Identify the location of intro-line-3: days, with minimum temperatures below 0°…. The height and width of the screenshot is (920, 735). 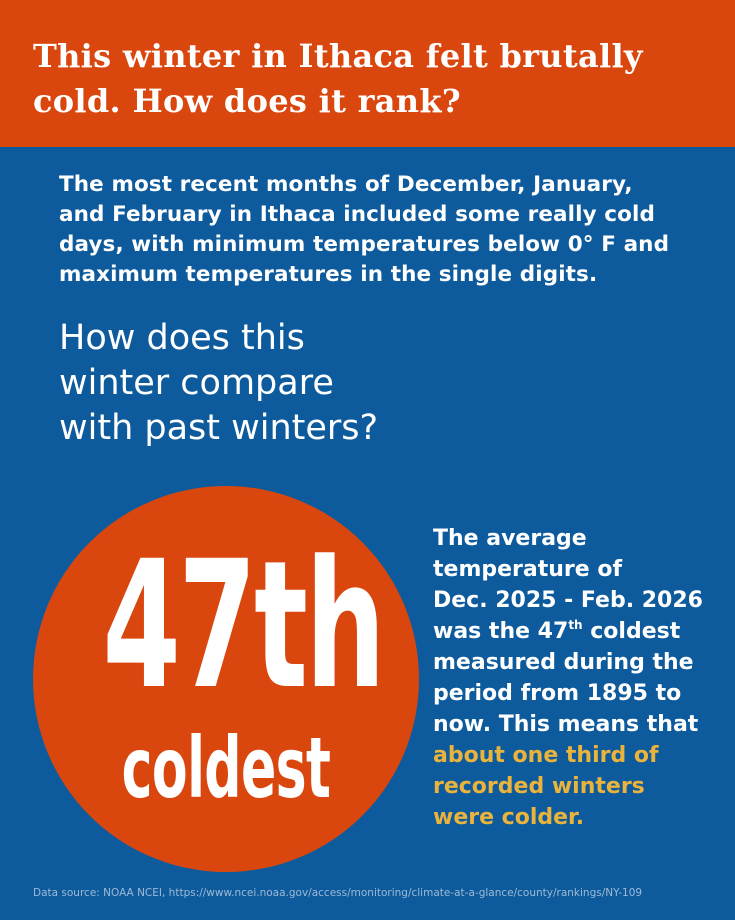
(364, 244).